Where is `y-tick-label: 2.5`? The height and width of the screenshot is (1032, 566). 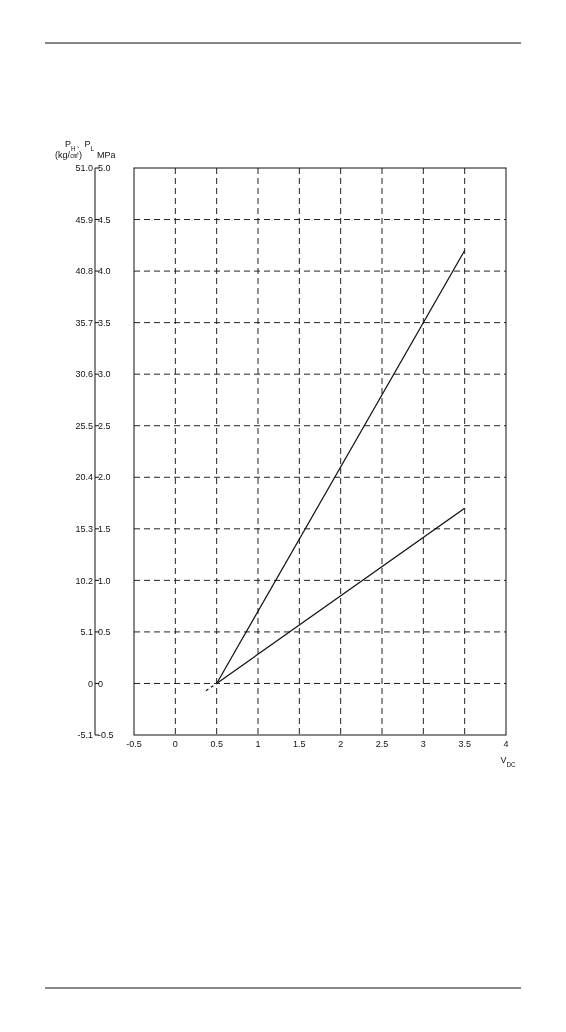
y-tick-label: 2.5 is located at coordinates (104, 425).